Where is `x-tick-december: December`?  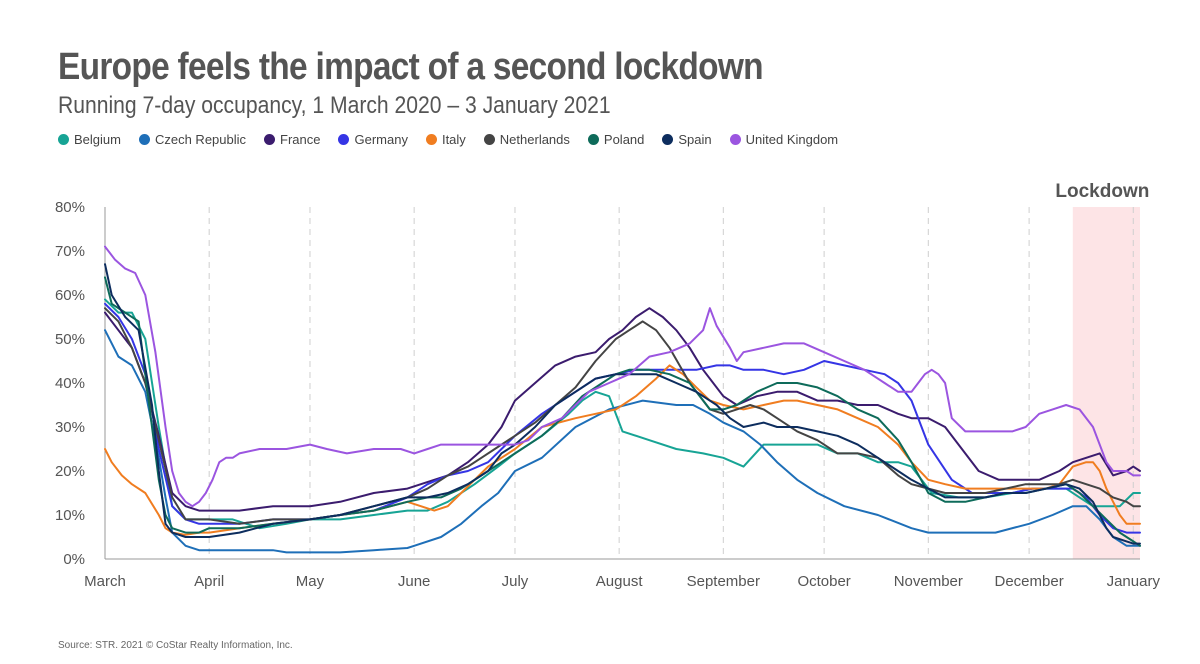
x-tick-december: December is located at coordinates (1029, 581).